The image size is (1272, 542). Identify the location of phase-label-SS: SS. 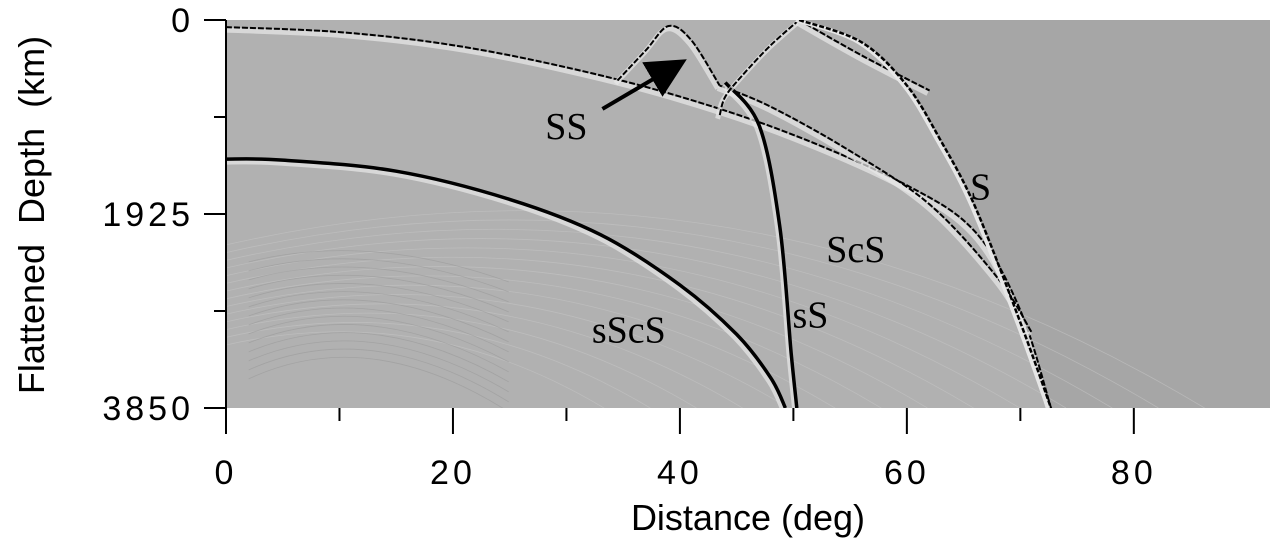
(566, 127).